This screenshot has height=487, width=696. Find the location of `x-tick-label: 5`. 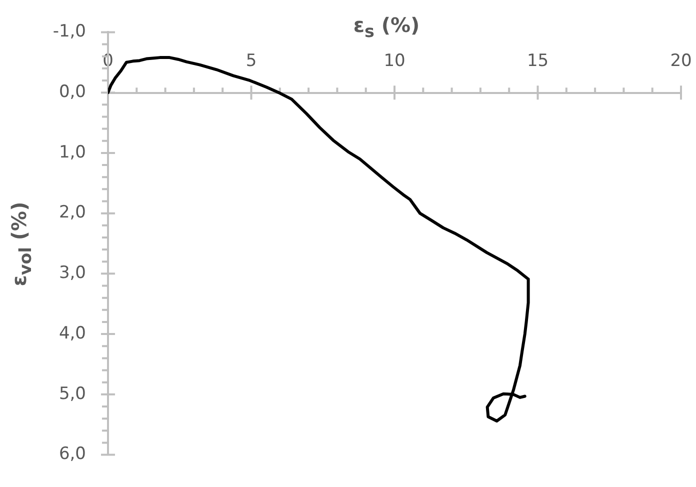

x-tick-label: 5 is located at coordinates (251, 60).